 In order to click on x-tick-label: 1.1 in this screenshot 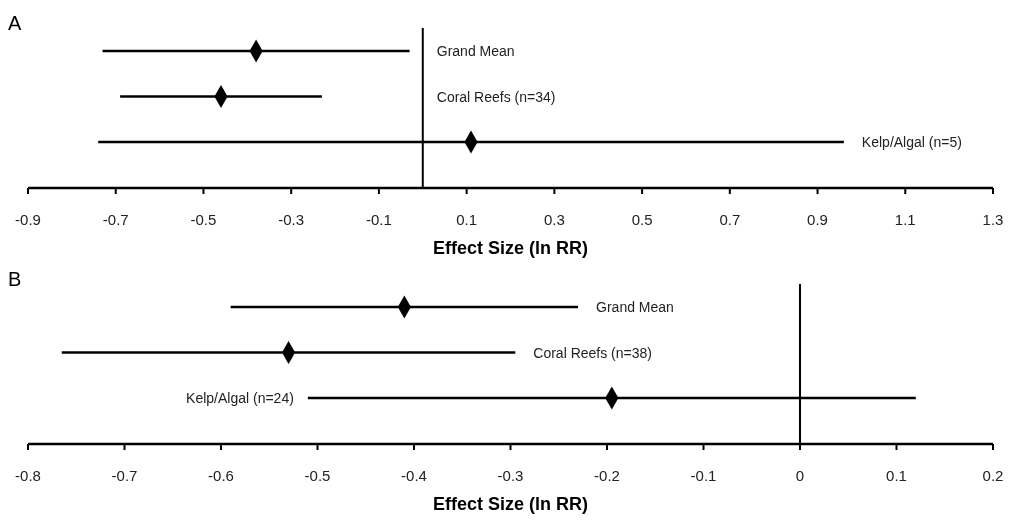, I will do `click(905, 219)`.